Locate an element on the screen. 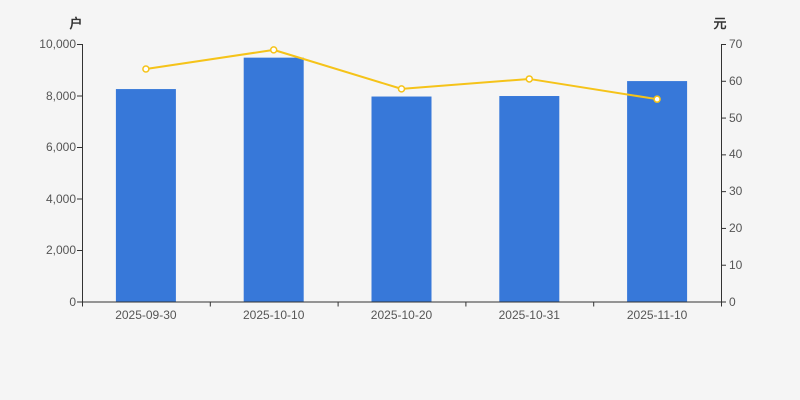  left-axis-tick-label: 8,000 is located at coordinates (60, 95).